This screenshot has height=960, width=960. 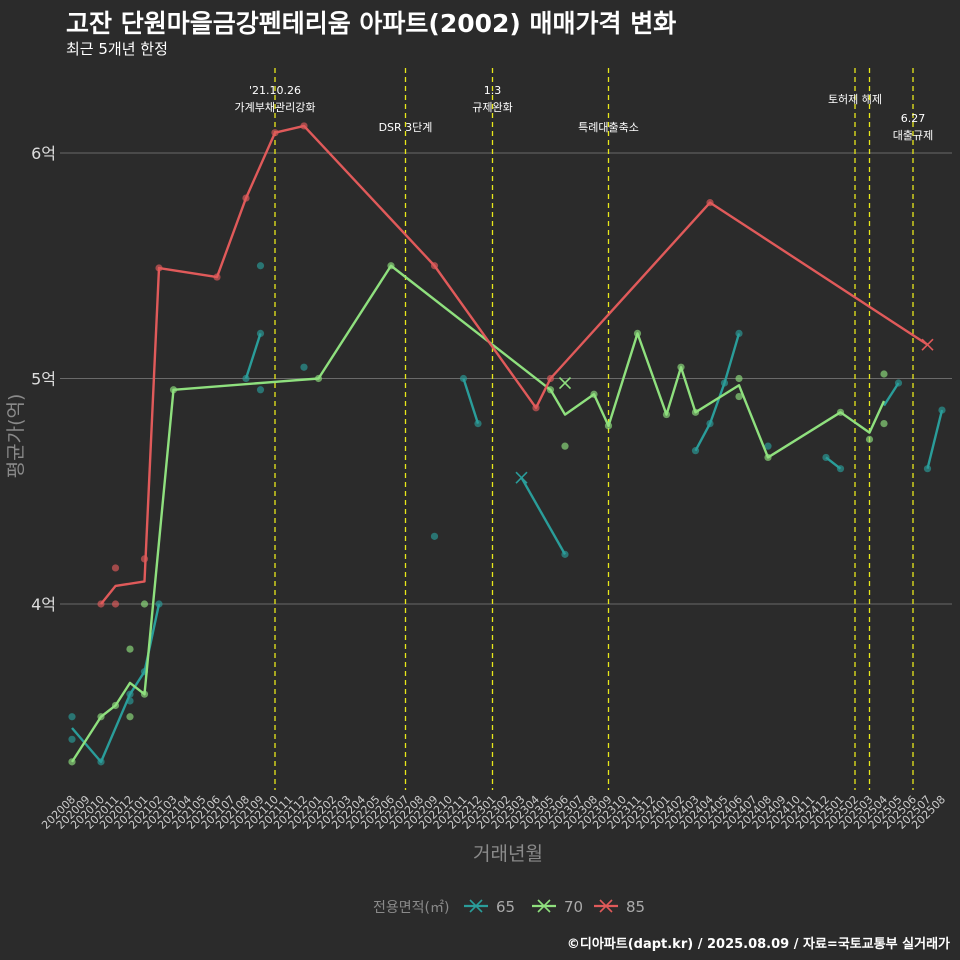 I want to click on x-axis-label: 거래년월, so click(x=508, y=854).